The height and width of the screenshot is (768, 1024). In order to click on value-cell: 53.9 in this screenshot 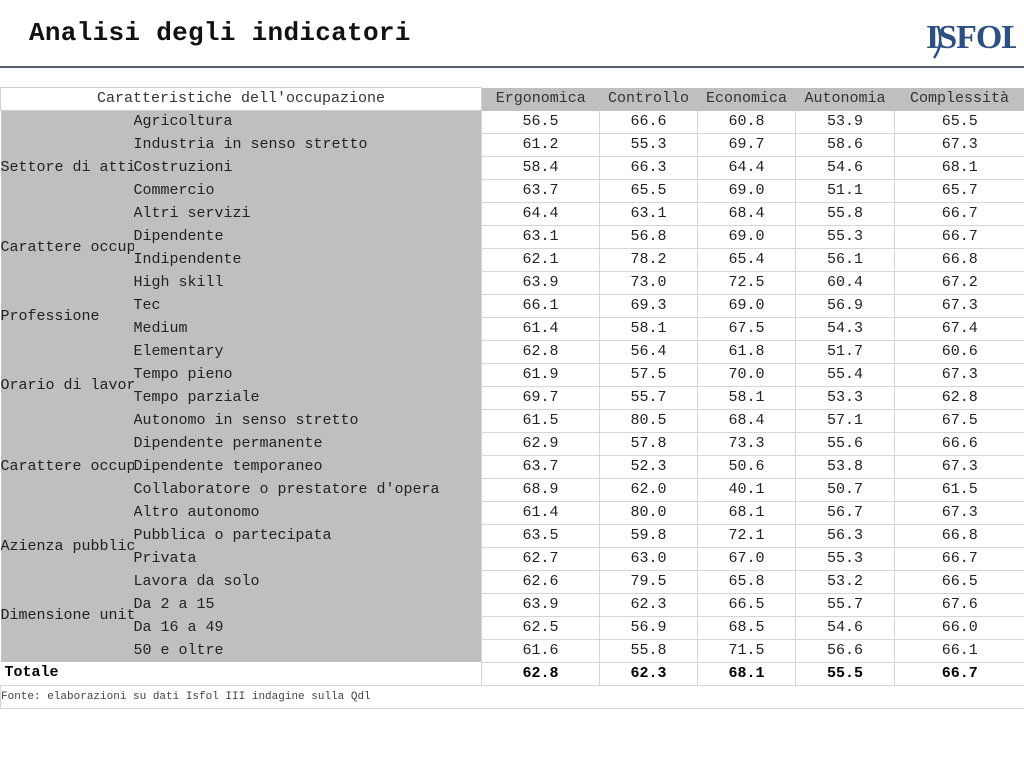, I will do `click(845, 122)`.